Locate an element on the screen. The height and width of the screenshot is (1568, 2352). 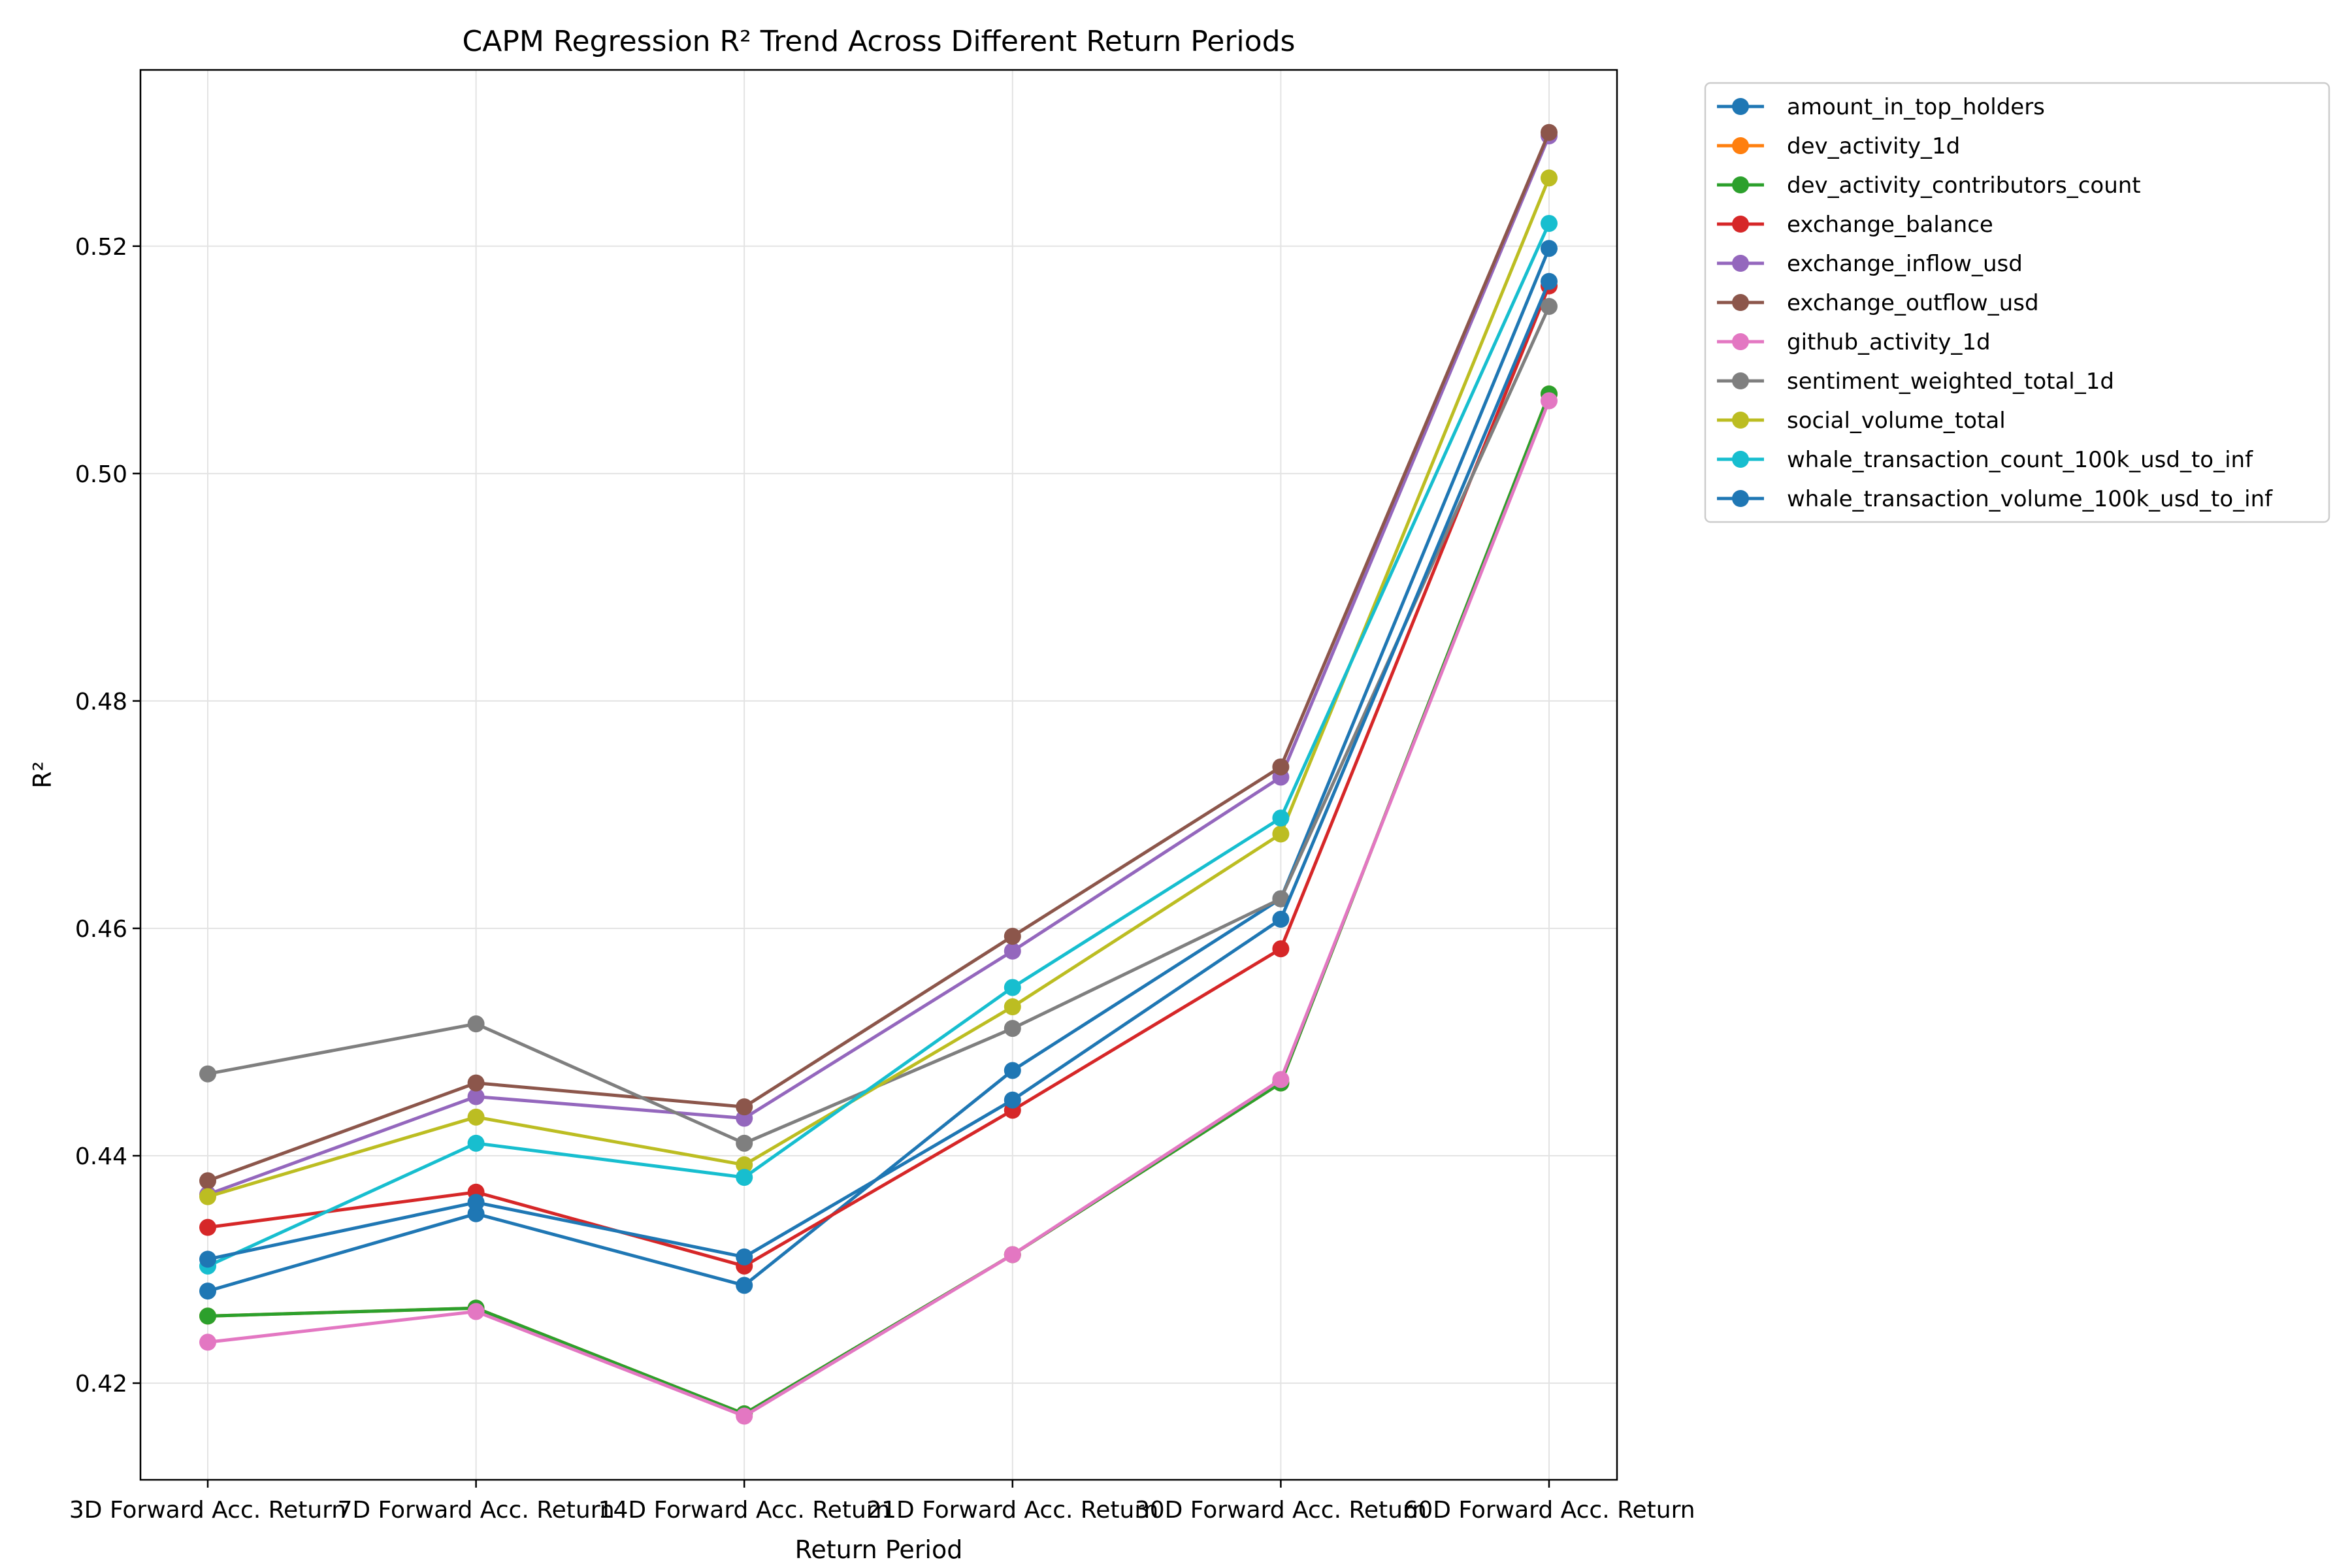
legend-label: whale_transaction_count_100k_usd_to_inf is located at coordinates (2020, 460).